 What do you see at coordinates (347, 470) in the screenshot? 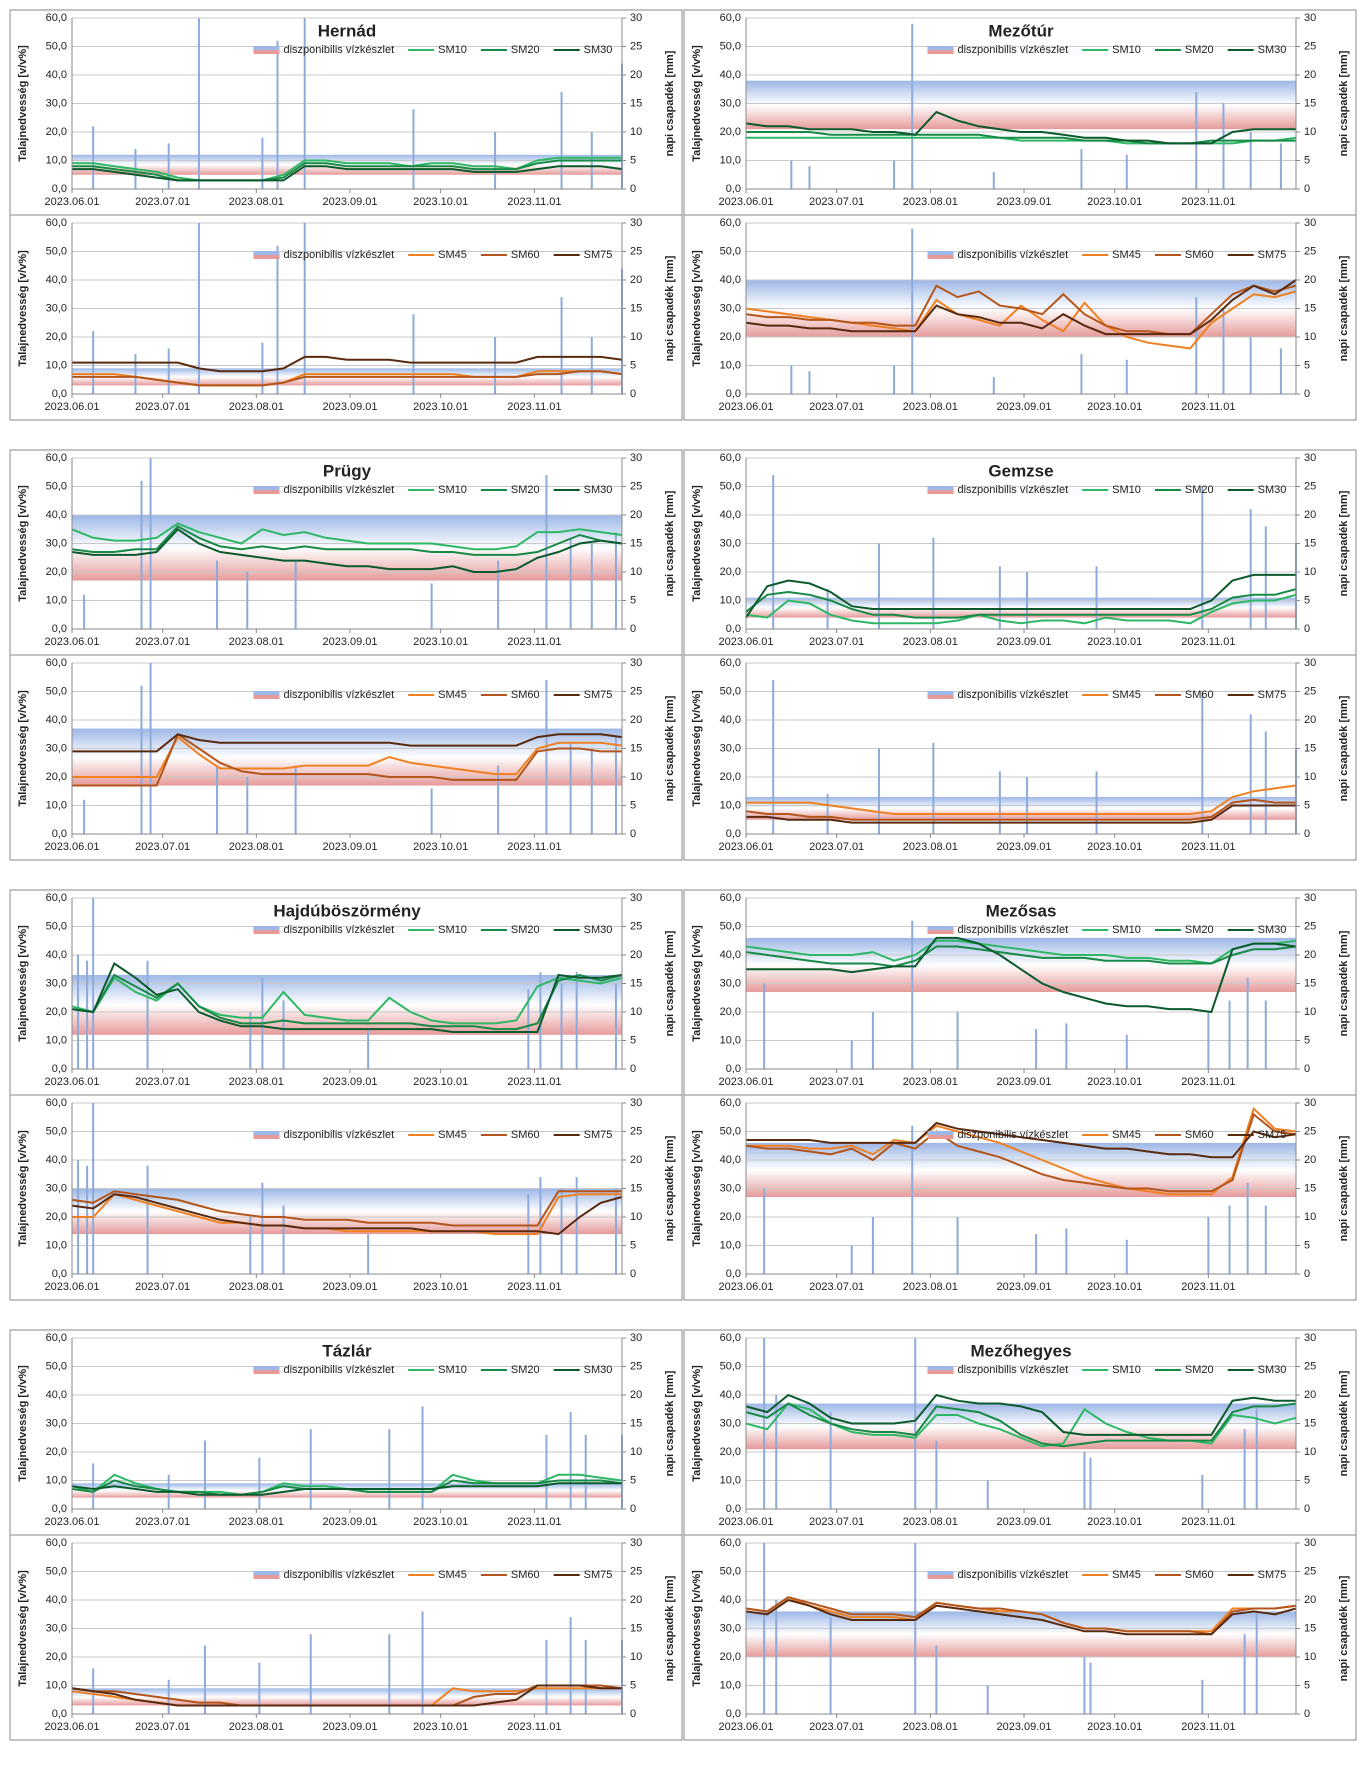
I see `panel-title: Prügy` at bounding box center [347, 470].